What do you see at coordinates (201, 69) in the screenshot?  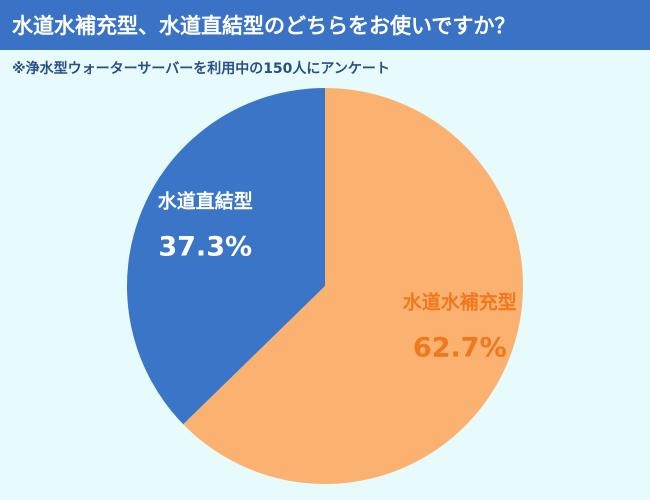 I see `survey-note: ※浄水型ウォーターサーバーを利用中の150人にアンケート` at bounding box center [201, 69].